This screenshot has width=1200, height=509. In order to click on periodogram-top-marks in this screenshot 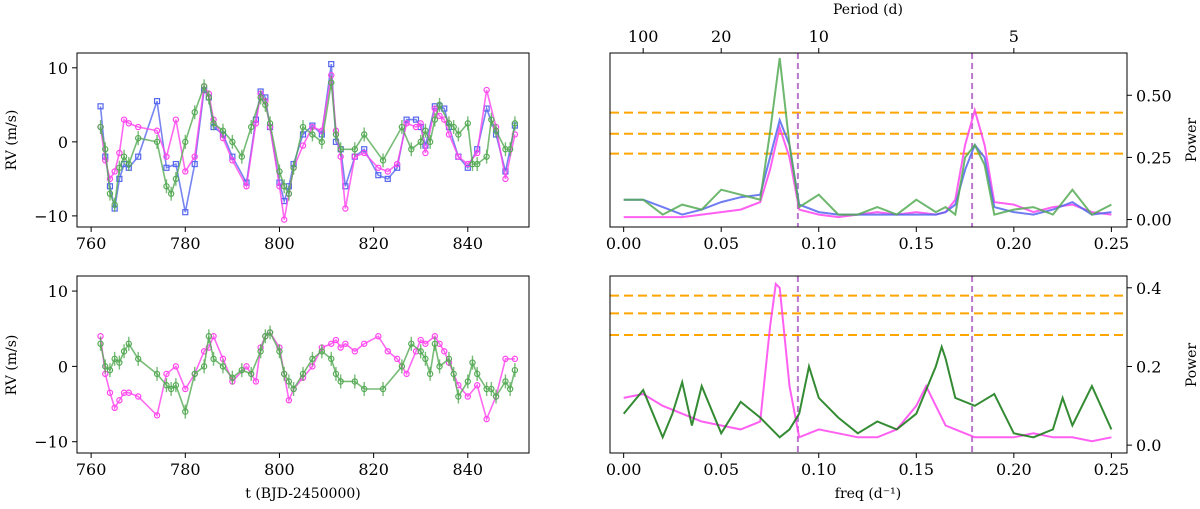, I will do `click(868, 140)`.